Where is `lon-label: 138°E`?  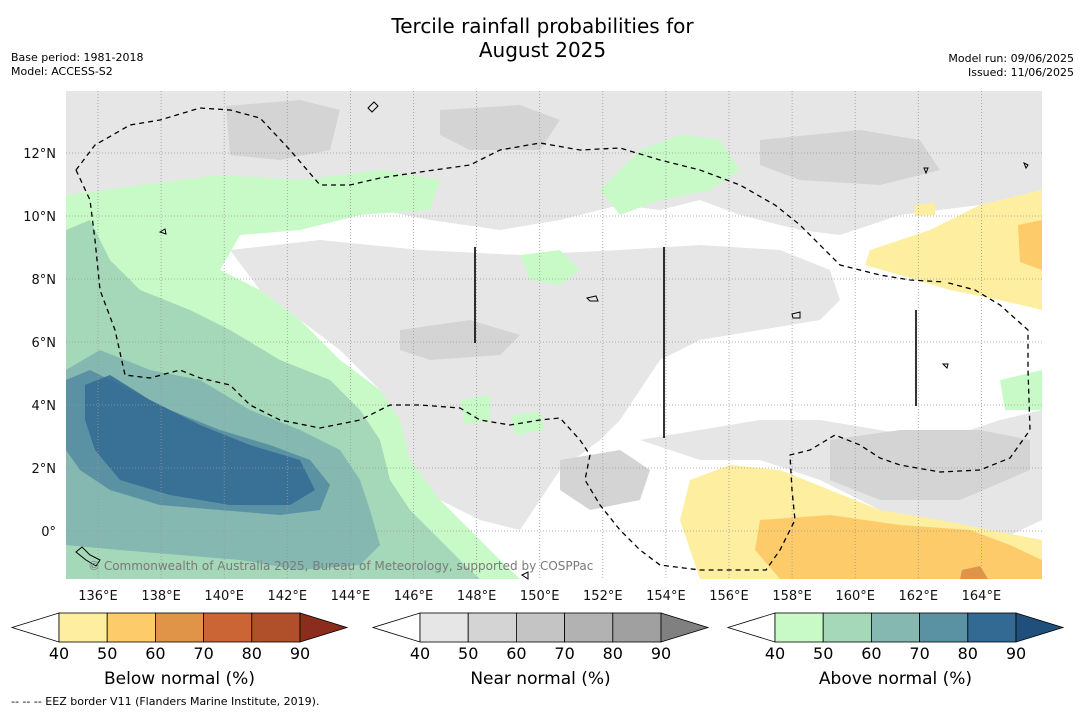 lon-label: 138°E is located at coordinates (161, 596).